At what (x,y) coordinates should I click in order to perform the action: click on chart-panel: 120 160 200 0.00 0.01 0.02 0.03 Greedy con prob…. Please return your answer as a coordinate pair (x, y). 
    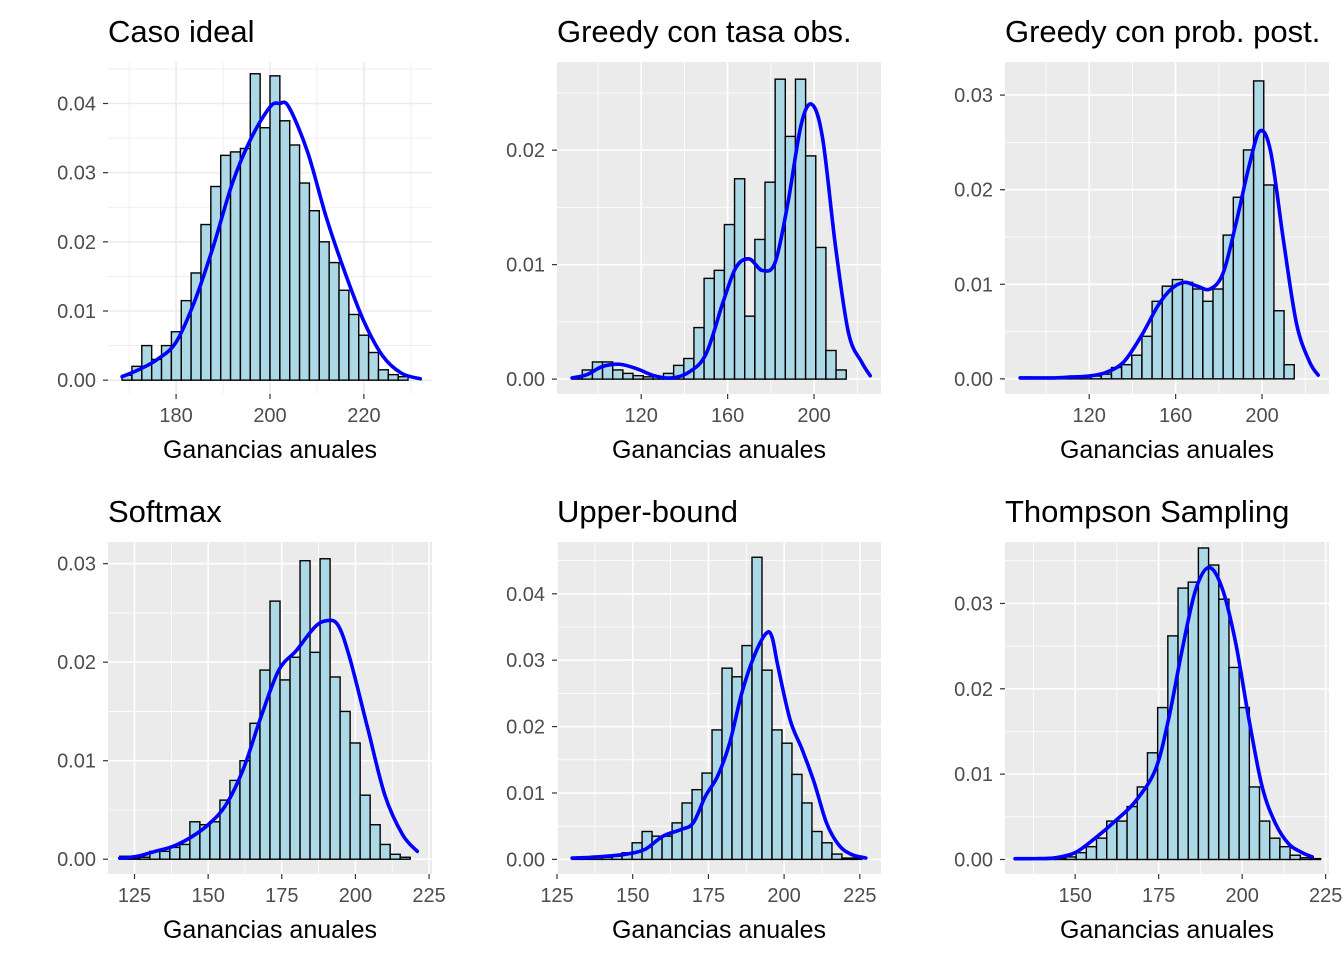
    Looking at the image, I should click on (1141, 239).